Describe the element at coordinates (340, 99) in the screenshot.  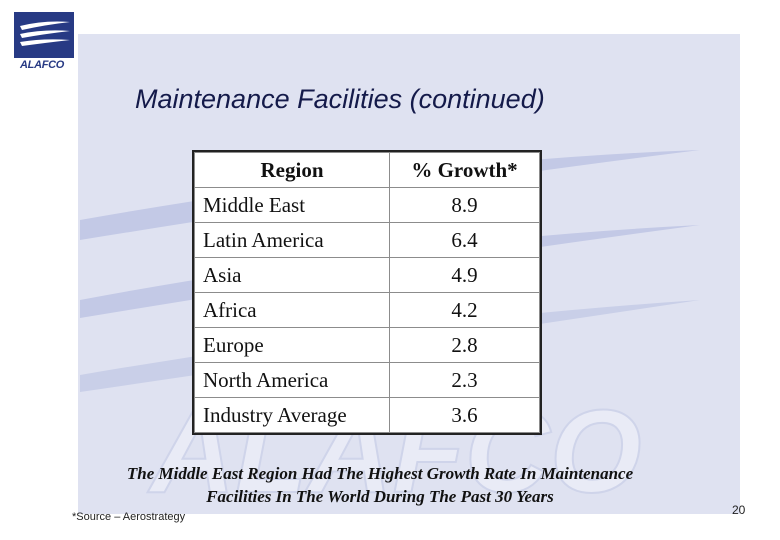
I see `page-title: Maintenance Facilities (continued)` at that location.